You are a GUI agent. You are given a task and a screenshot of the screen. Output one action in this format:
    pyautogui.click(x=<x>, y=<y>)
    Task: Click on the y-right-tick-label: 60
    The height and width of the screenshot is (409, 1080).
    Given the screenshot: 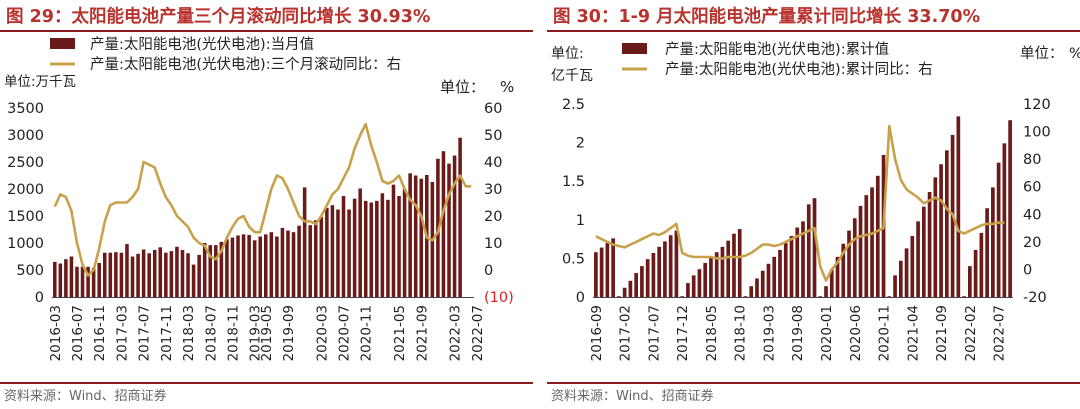 What is the action you would take?
    pyautogui.click(x=1032, y=188)
    